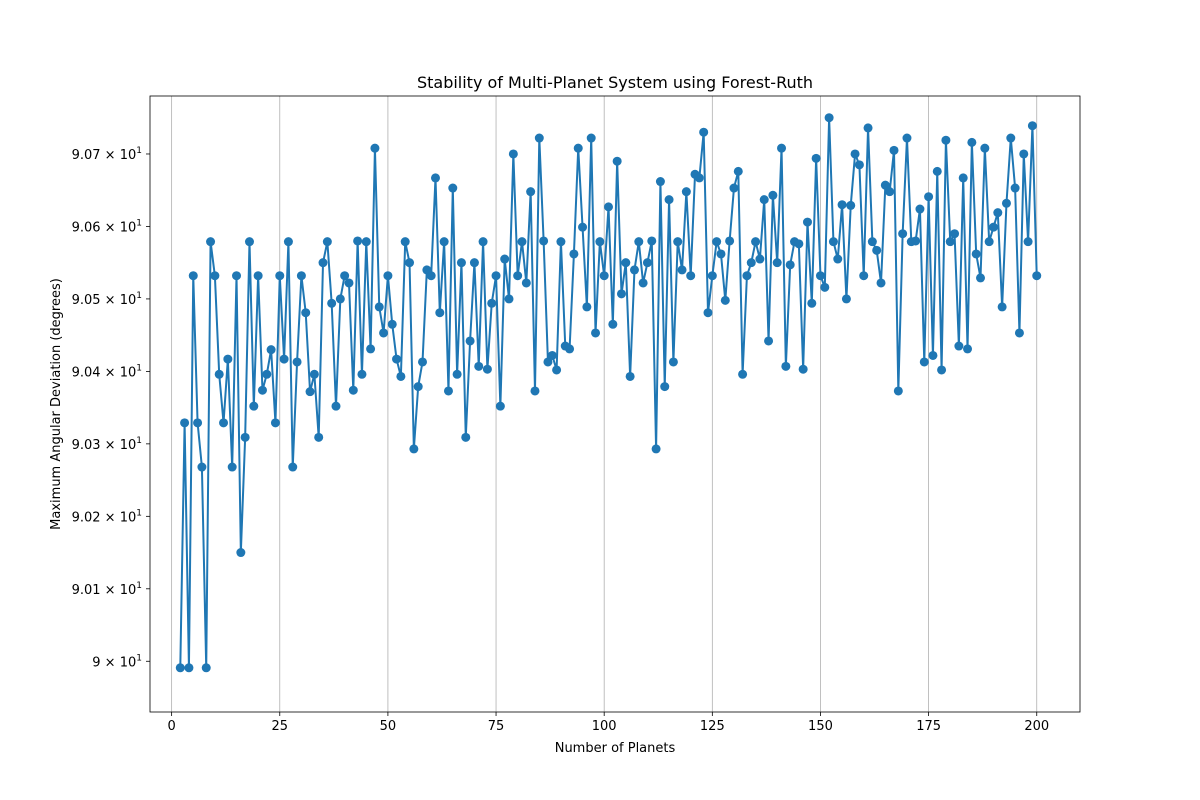 Image resolution: width=1200 pixels, height=800 pixels. Describe the element at coordinates (1036, 726) in the screenshot. I see `x-tick-label: 200` at that location.